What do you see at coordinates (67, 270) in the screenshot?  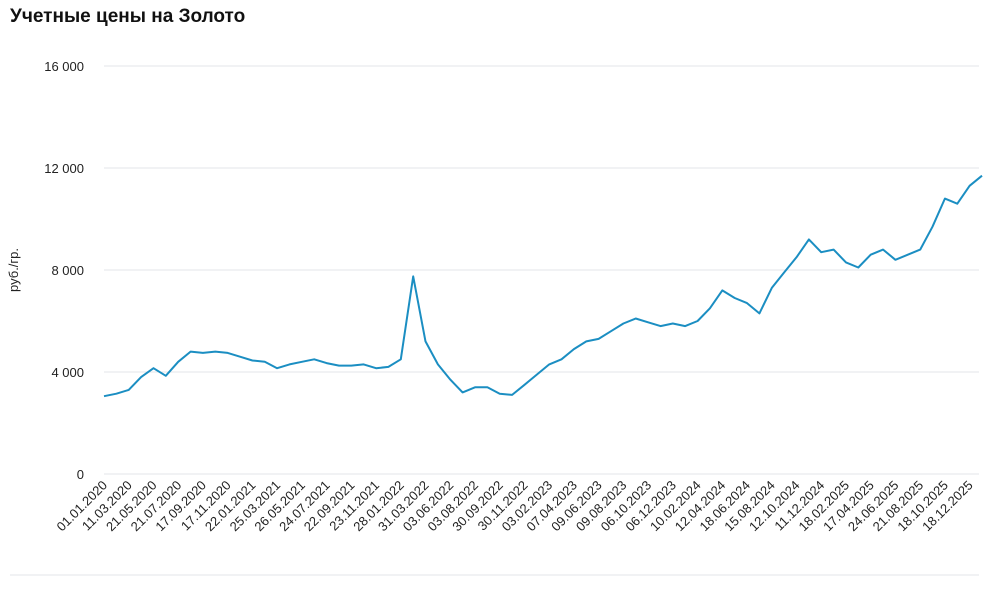 I see `y-tick-label: 8 000` at bounding box center [67, 270].